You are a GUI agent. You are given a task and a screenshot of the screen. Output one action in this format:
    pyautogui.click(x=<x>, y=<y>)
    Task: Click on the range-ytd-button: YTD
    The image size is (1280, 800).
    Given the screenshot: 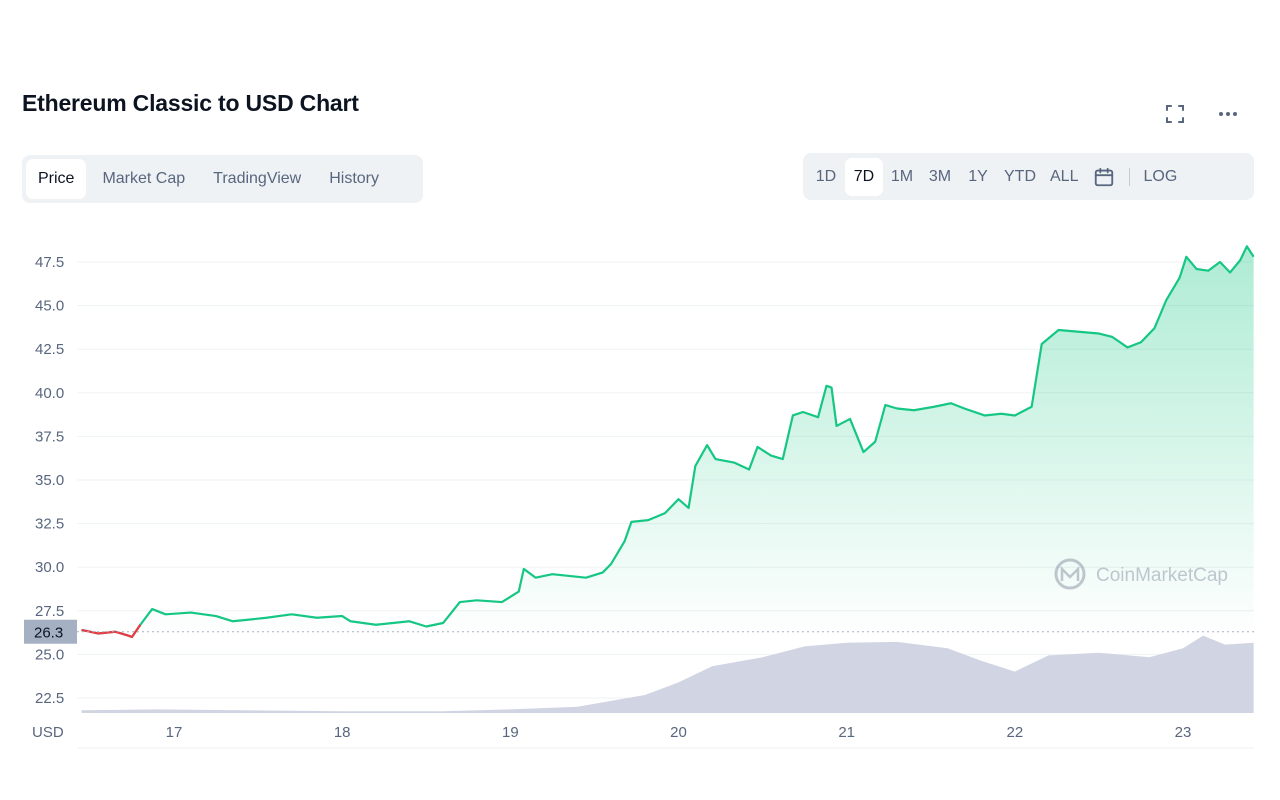 What is the action you would take?
    pyautogui.click(x=1020, y=176)
    